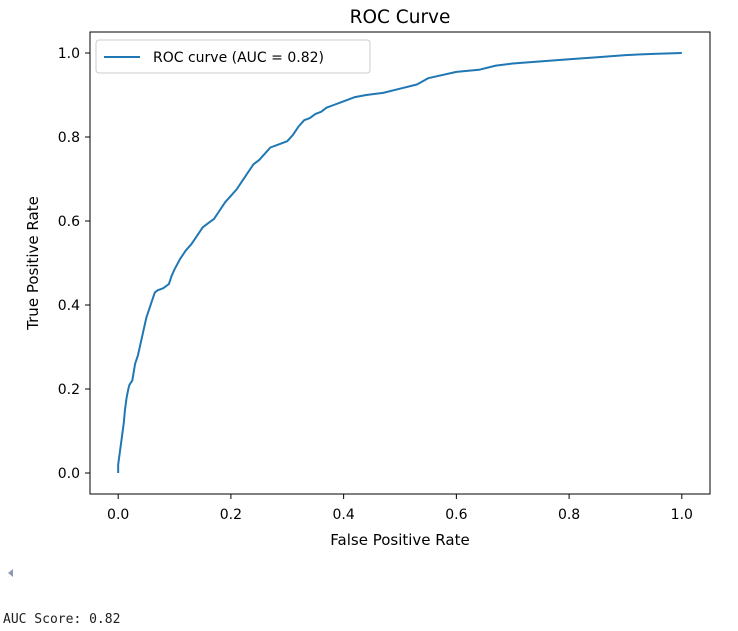 This screenshot has width=738, height=631. Describe the element at coordinates (682, 515) in the screenshot. I see `x-tick-label: 1.0` at that location.